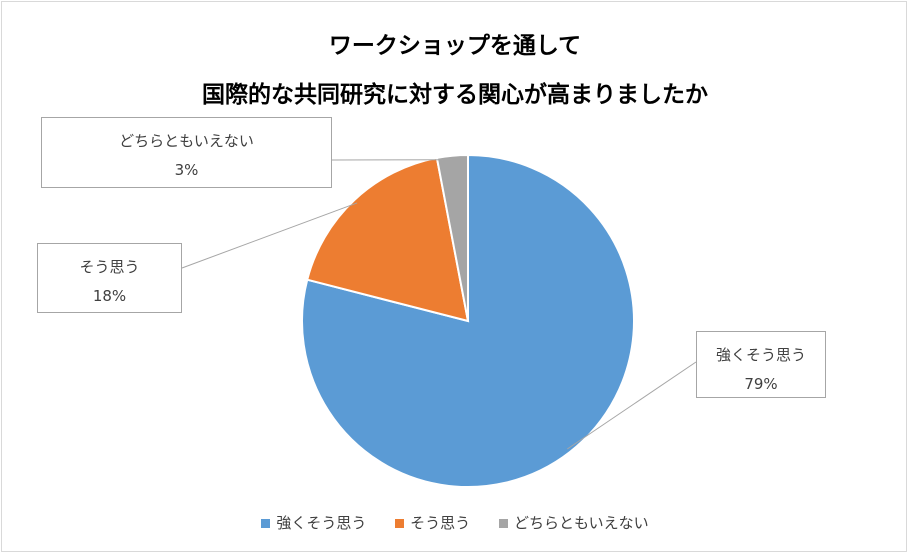  I want to click on legend-swatch-strongly-agree, so click(266, 523).